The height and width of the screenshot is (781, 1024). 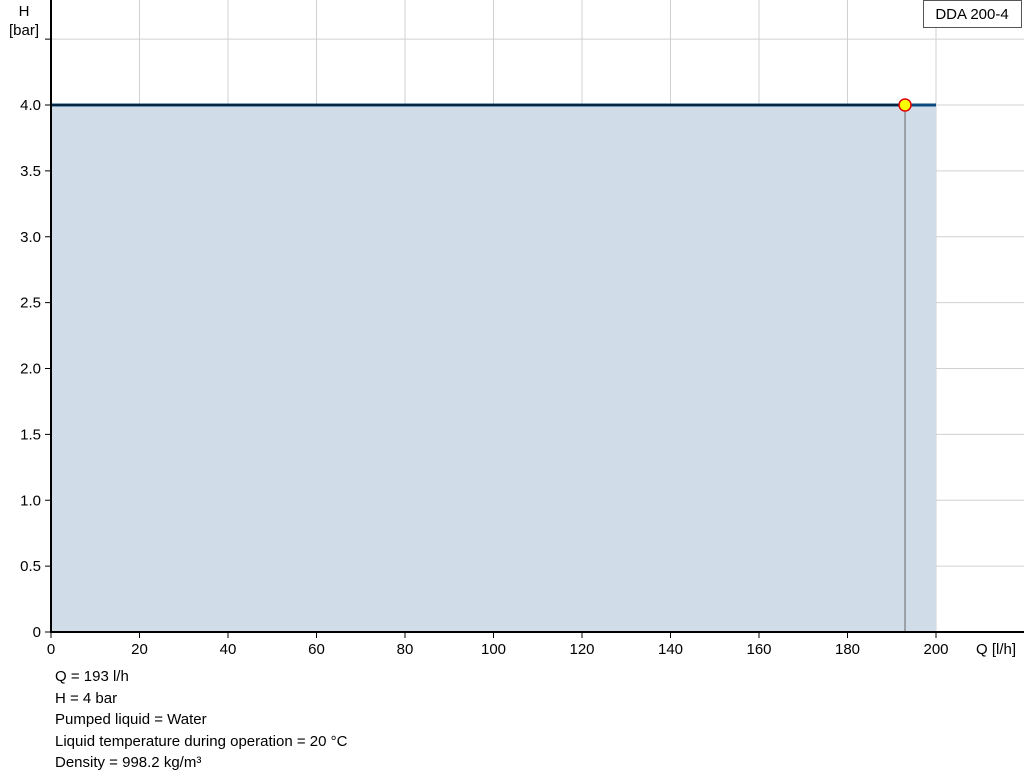 I want to click on info-liquid: Pumped liquid = Water, so click(x=131, y=719).